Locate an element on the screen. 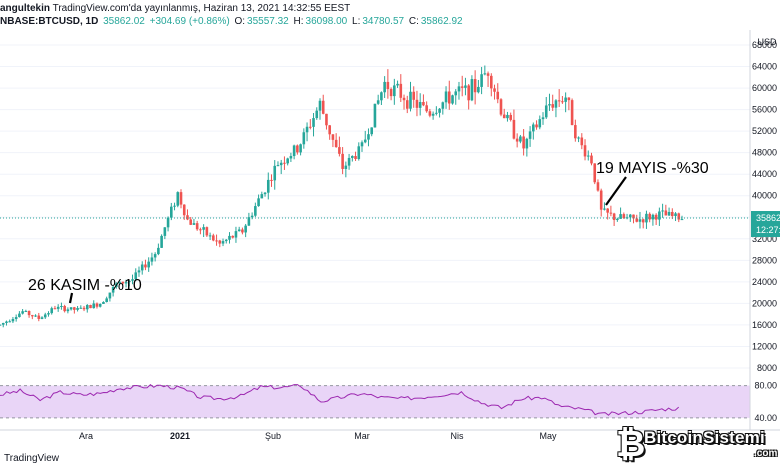 The height and width of the screenshot is (470, 780). time-axis: Ara 2021 Şub Mar Nis May Tem is located at coordinates (390, 435).